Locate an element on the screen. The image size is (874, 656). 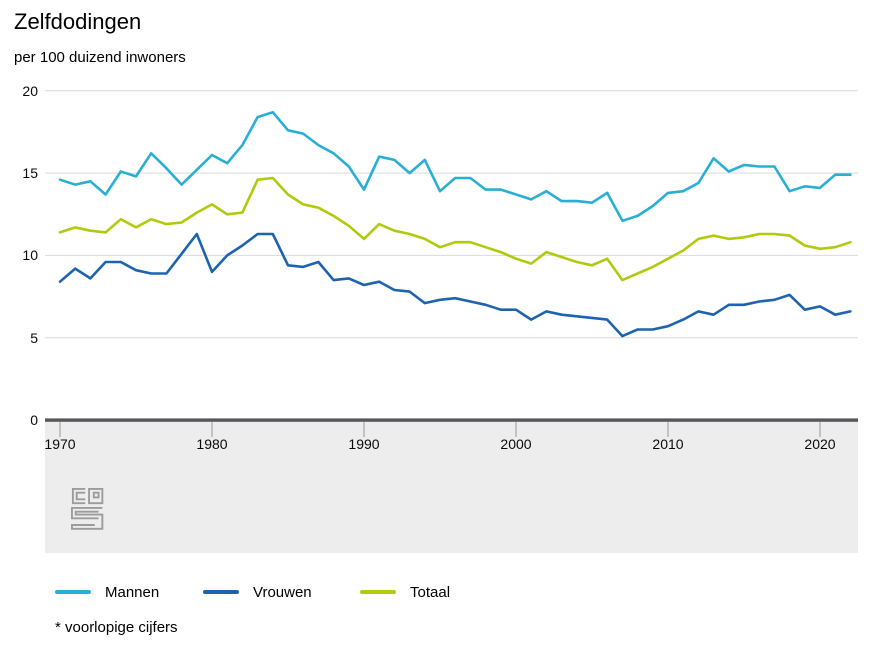
x-tick-label-1970: 1970 is located at coordinates (60, 444).